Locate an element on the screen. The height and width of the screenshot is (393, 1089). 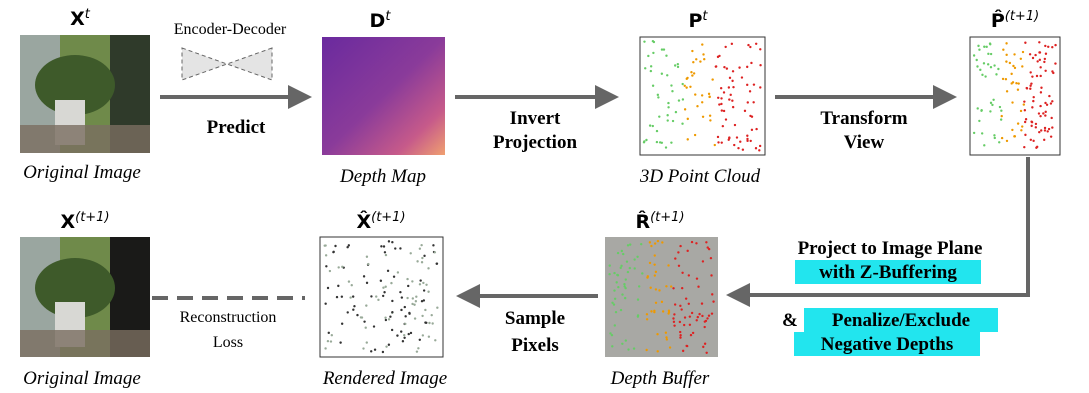
symbol: P̂(t+1) is located at coordinates (1015, 20).